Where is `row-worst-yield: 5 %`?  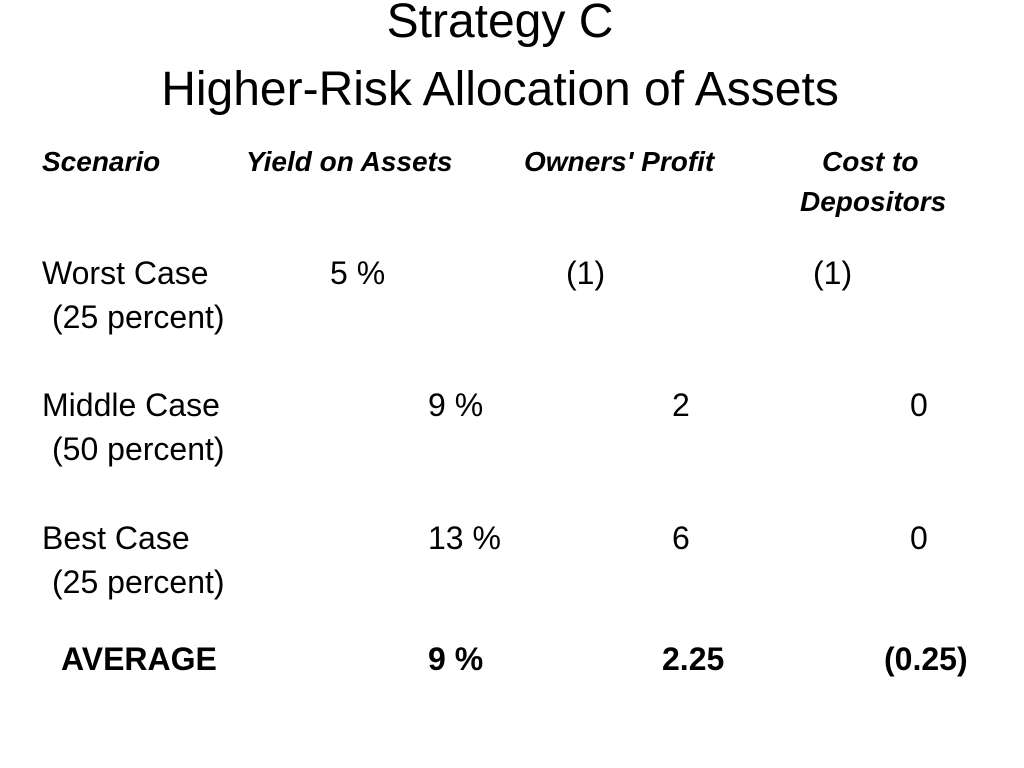 row-worst-yield: 5 % is located at coordinates (358, 273).